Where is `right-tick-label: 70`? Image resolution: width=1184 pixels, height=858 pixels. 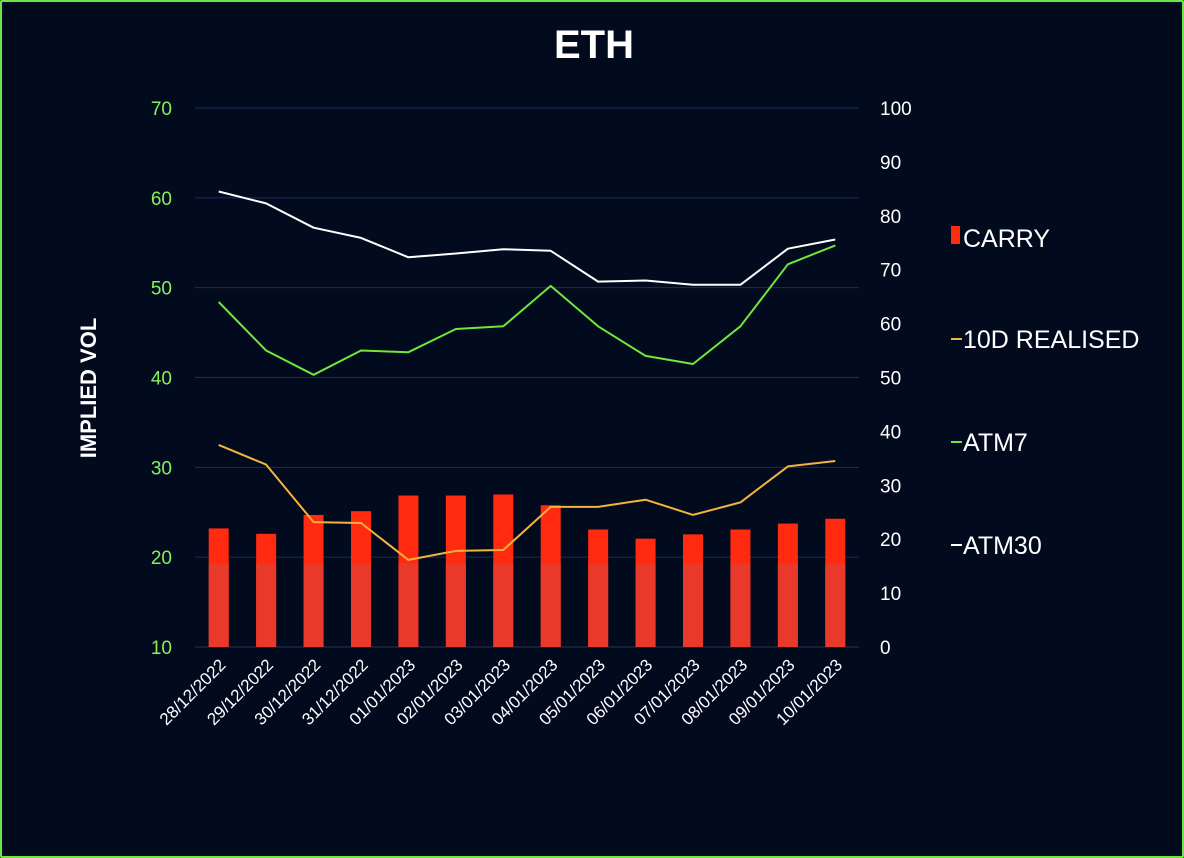 right-tick-label: 70 is located at coordinates (890, 271).